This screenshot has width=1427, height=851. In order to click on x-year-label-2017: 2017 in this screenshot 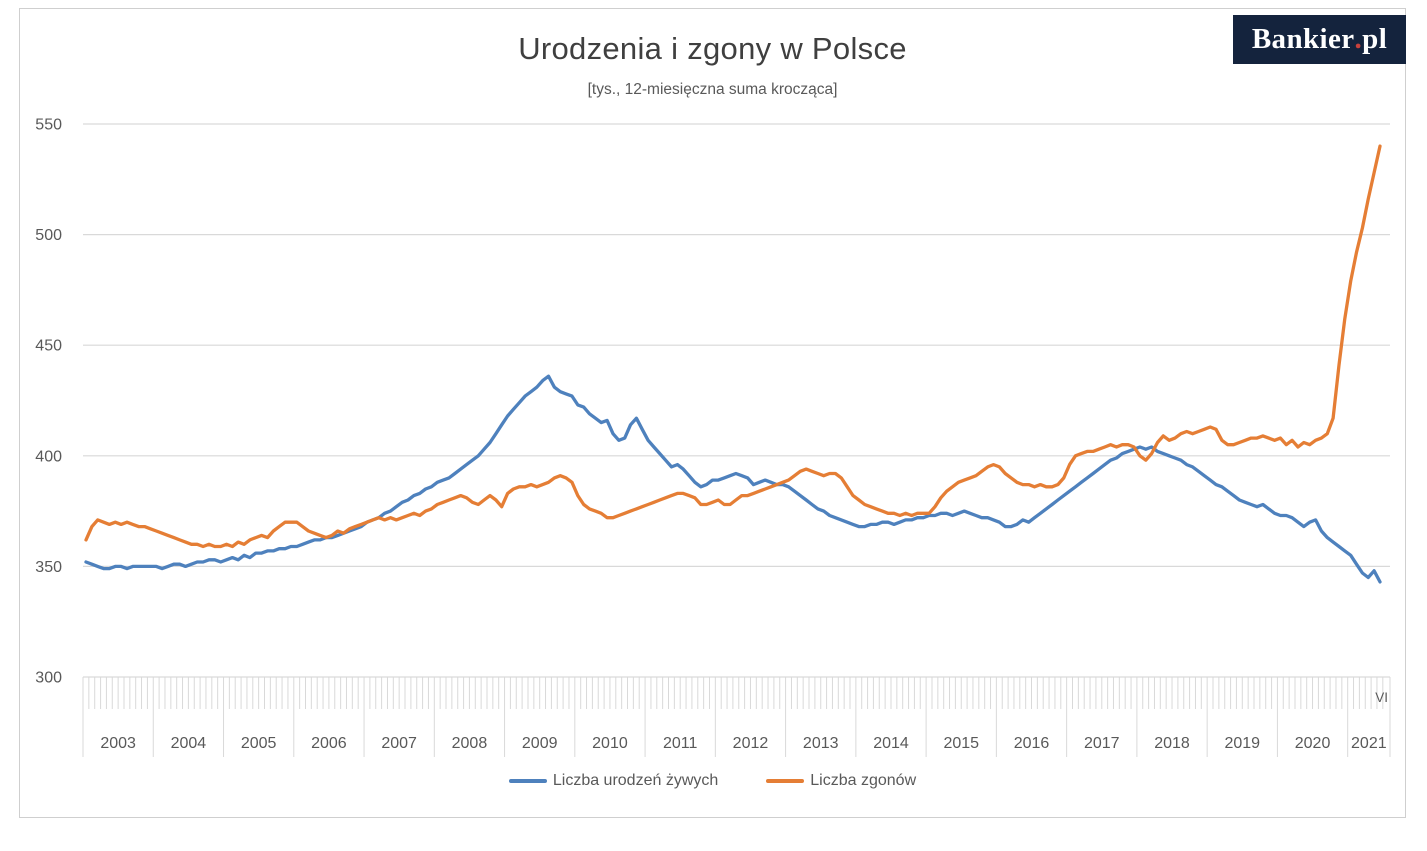, I will do `click(1102, 743)`.